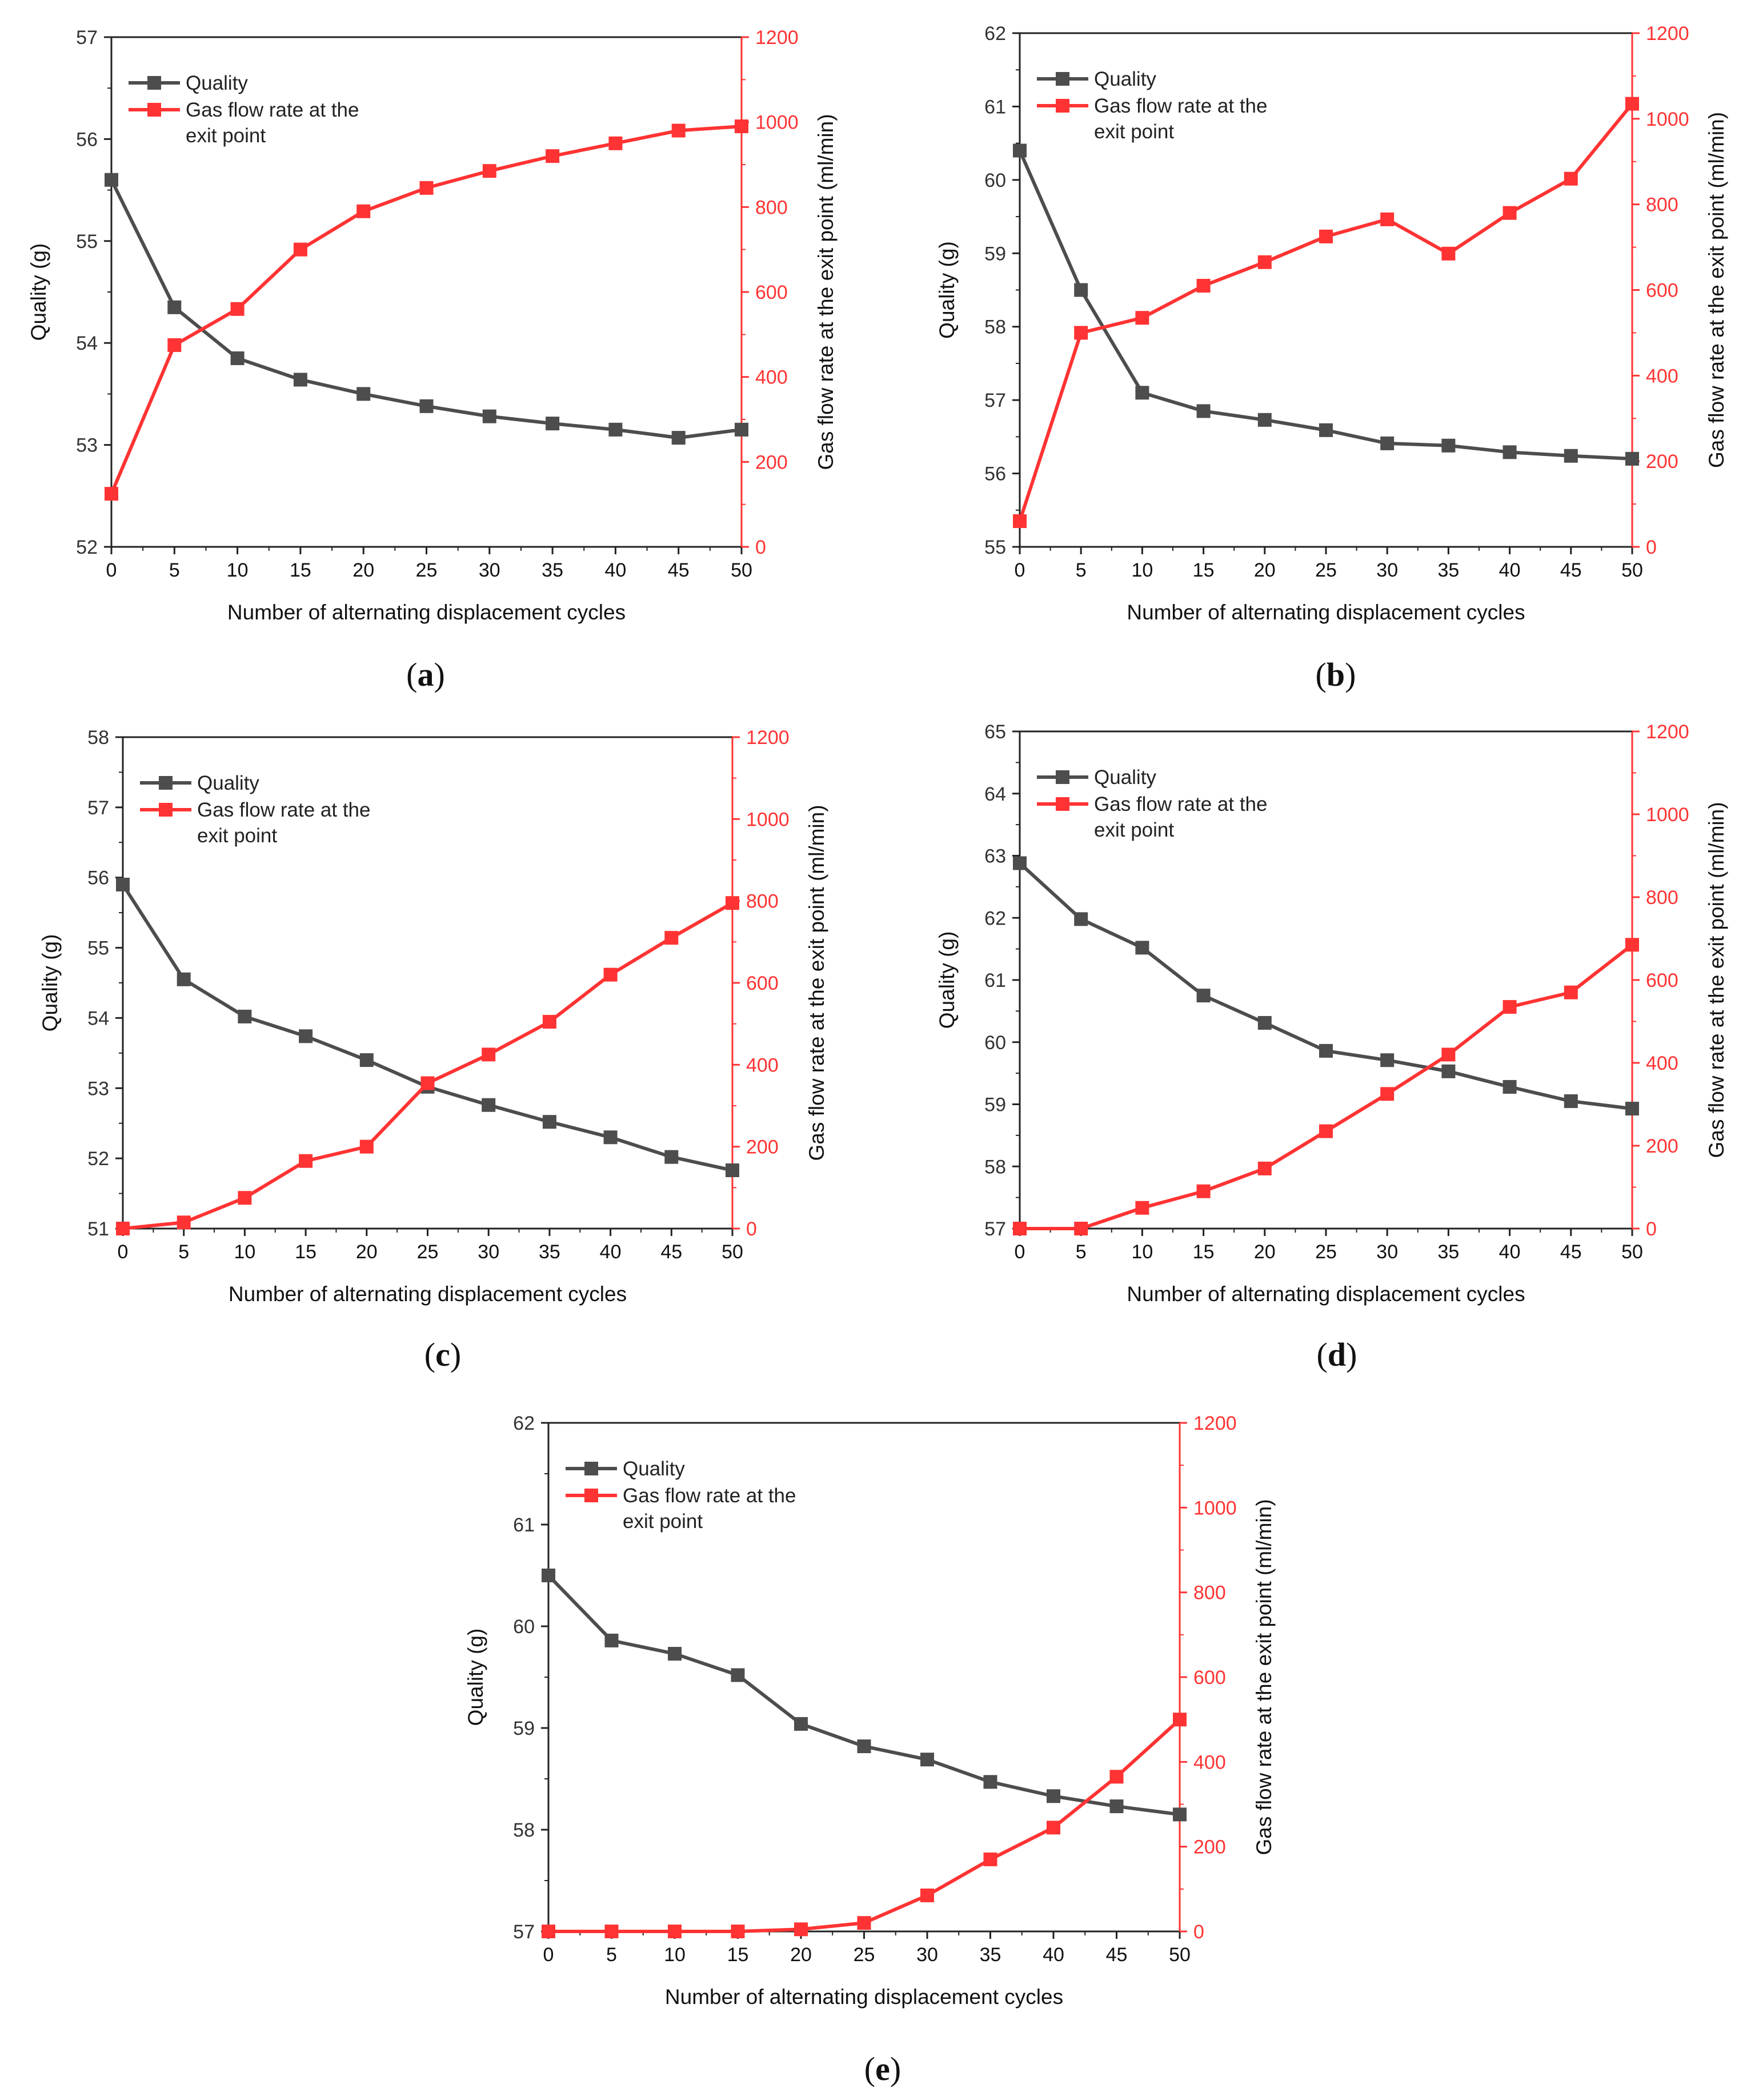 The image size is (1763, 2100). What do you see at coordinates (524, 1728) in the screenshot?
I see `y-tick-label-e: 59` at bounding box center [524, 1728].